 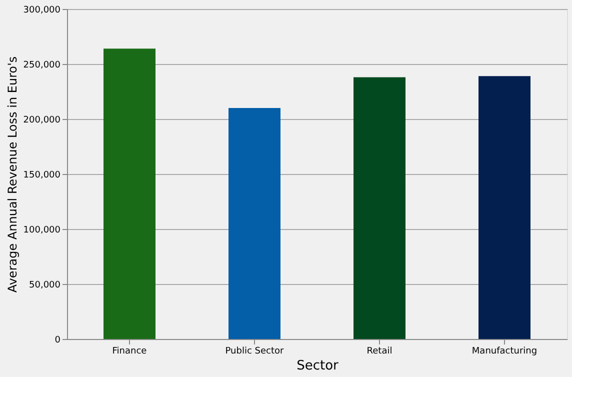 I want to click on y-tick-label: 0, so click(x=57, y=341).